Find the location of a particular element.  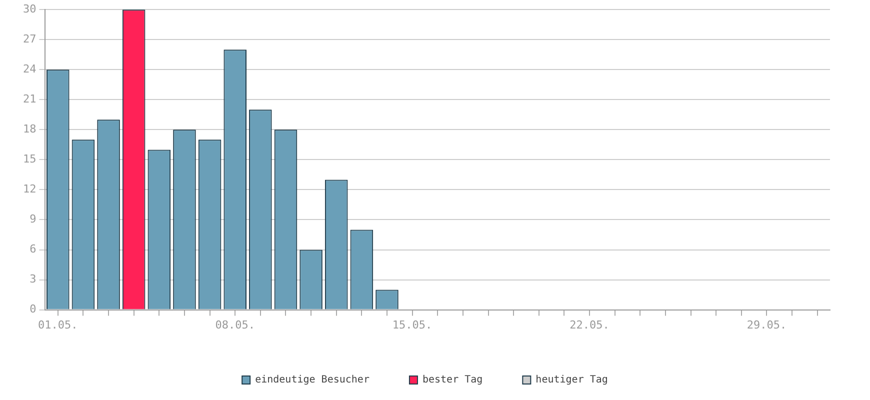

x-tick-label: 29.05. is located at coordinates (766, 325).